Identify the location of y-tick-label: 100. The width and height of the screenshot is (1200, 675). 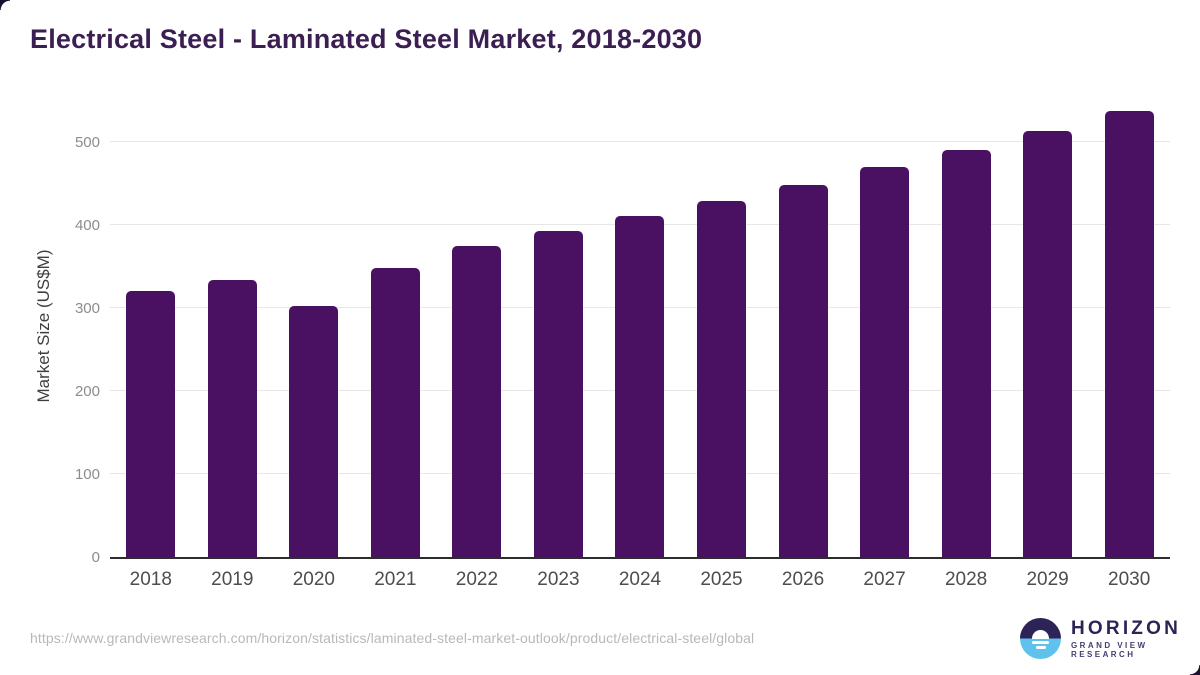
(87, 475).